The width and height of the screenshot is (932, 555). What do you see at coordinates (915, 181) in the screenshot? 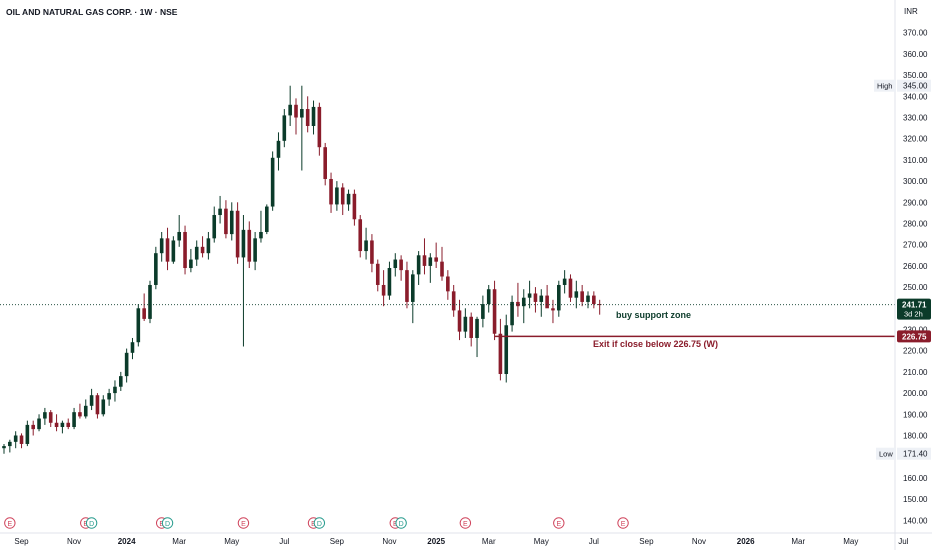
I see `price-tick-label: 300.00` at bounding box center [915, 181].